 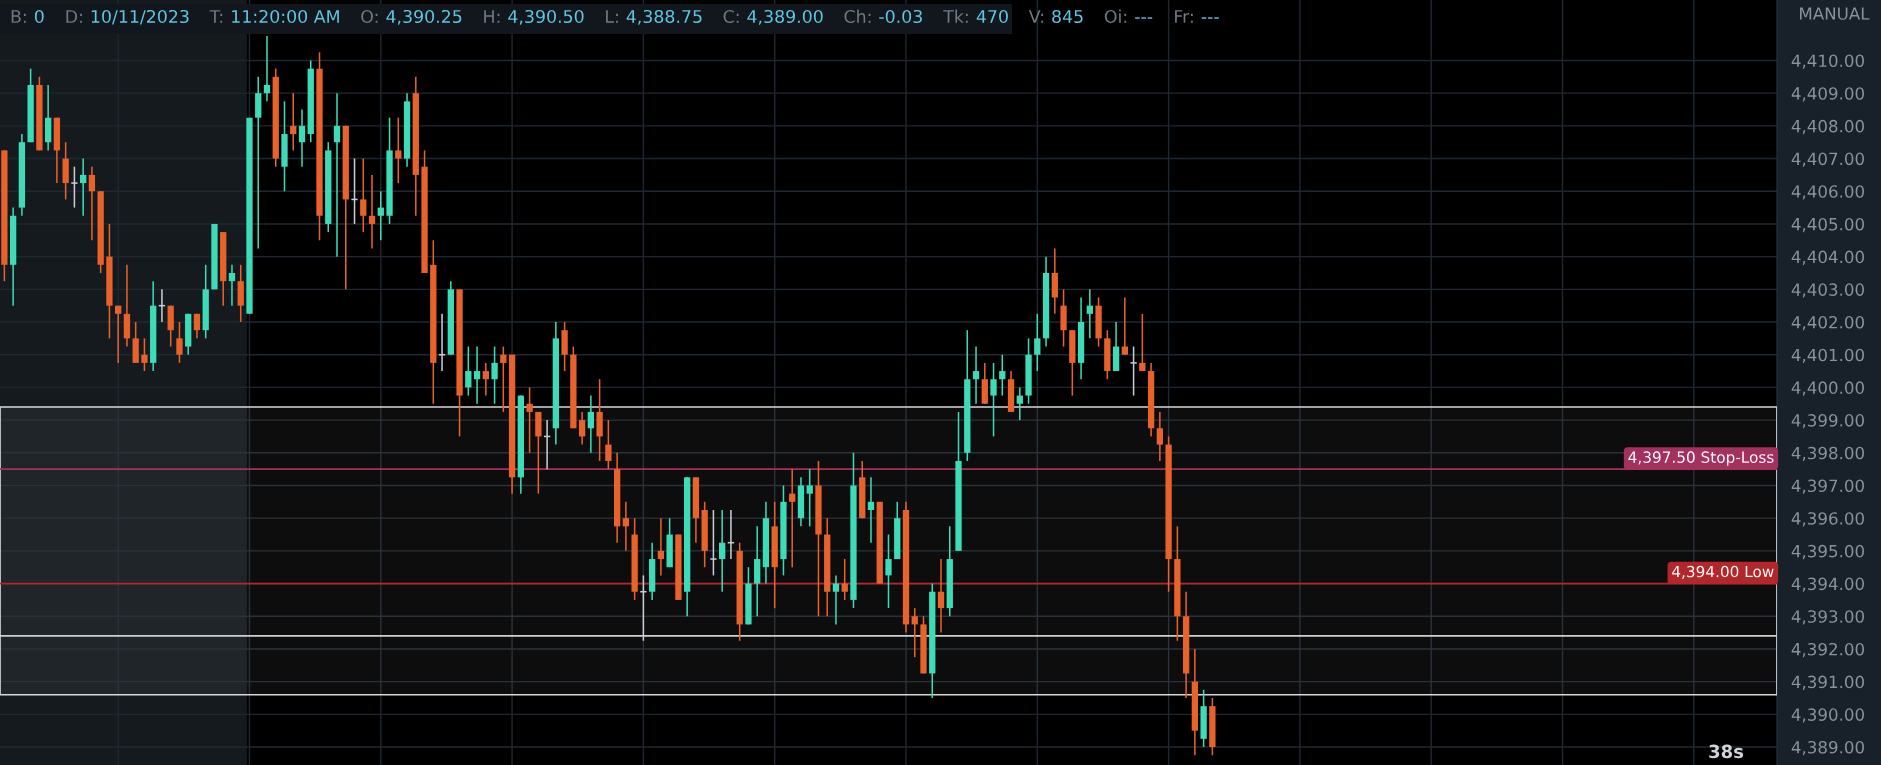 I want to click on y-tick-label: 4,403.00, so click(x=1827, y=290).